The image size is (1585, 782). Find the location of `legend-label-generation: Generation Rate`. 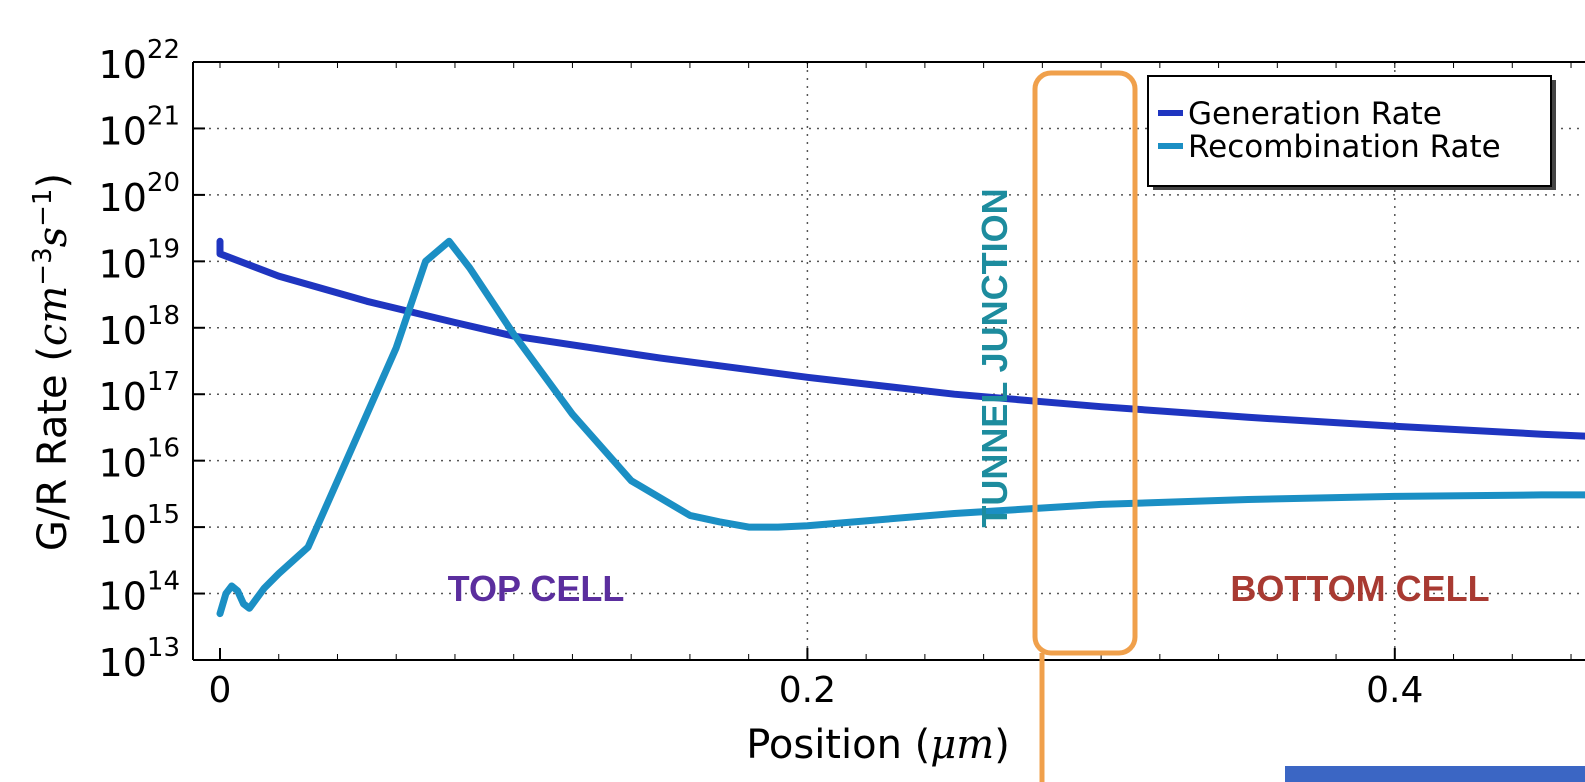

legend-label-generation: Generation Rate is located at coordinates (1315, 114).